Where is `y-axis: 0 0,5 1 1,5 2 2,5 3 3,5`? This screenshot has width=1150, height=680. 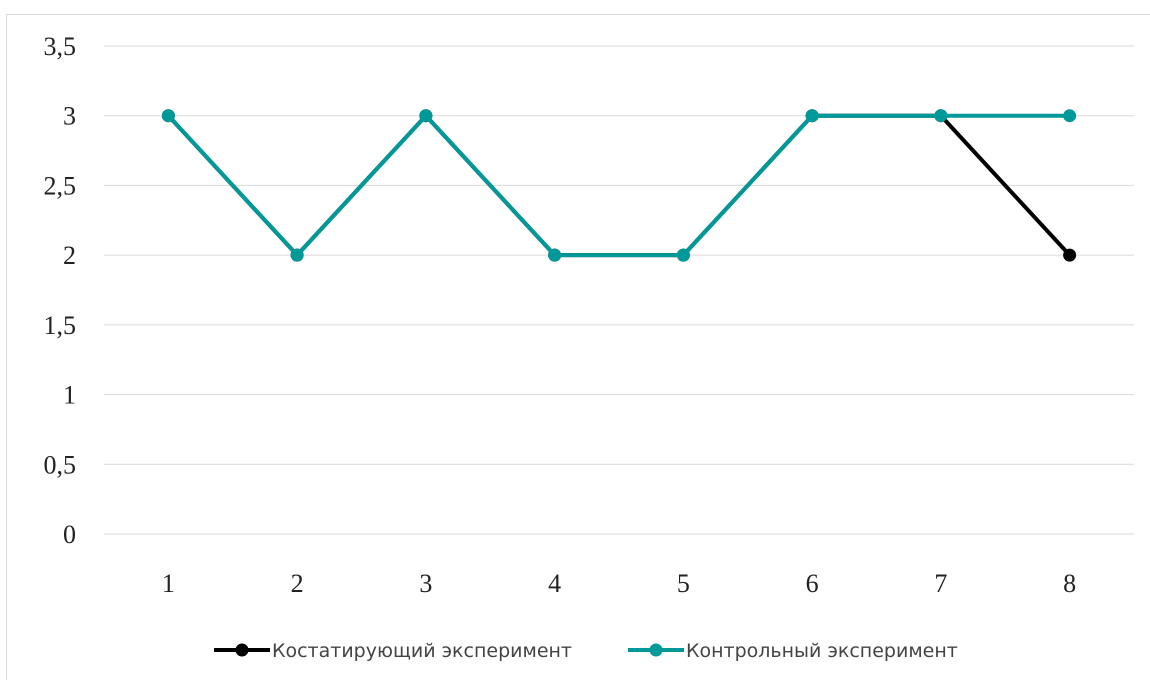
y-axis: 0 0,5 1 1,5 2 2,5 3 3,5 is located at coordinates (60, 290).